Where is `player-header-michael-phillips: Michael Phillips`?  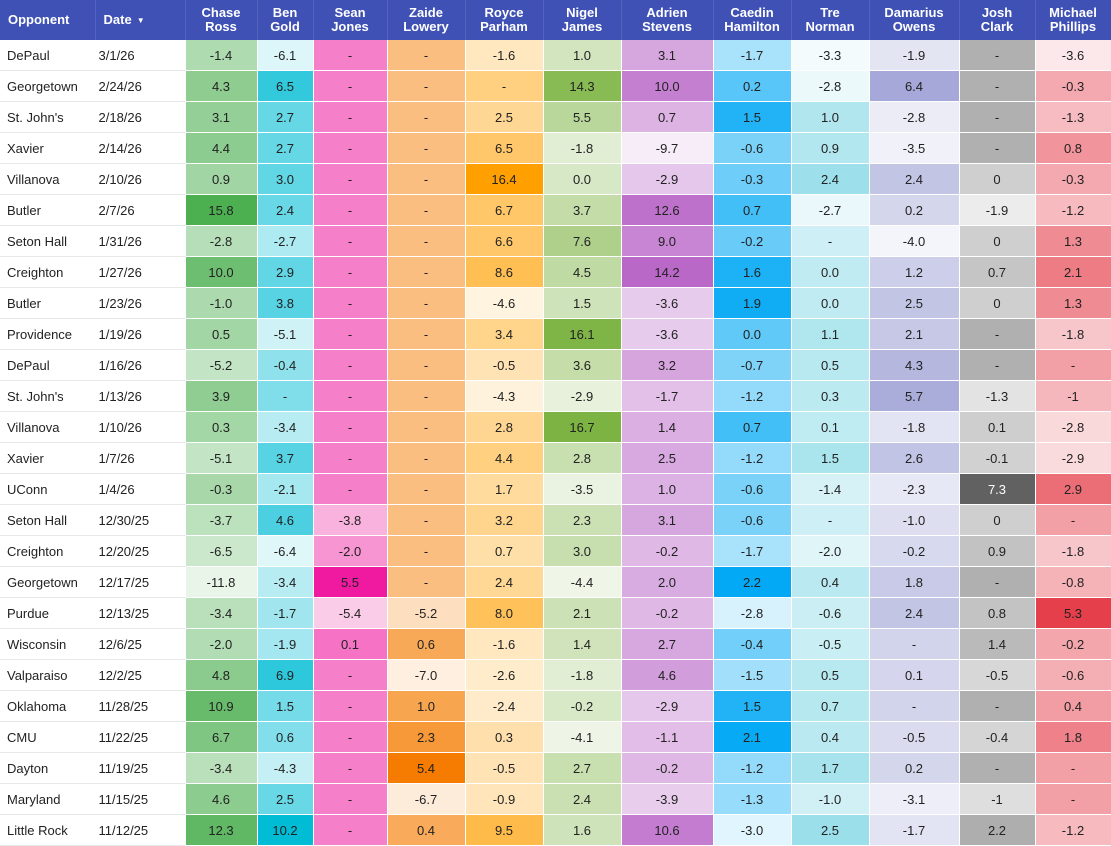
player-header-michael-phillips: Michael Phillips is located at coordinates (1073, 20).